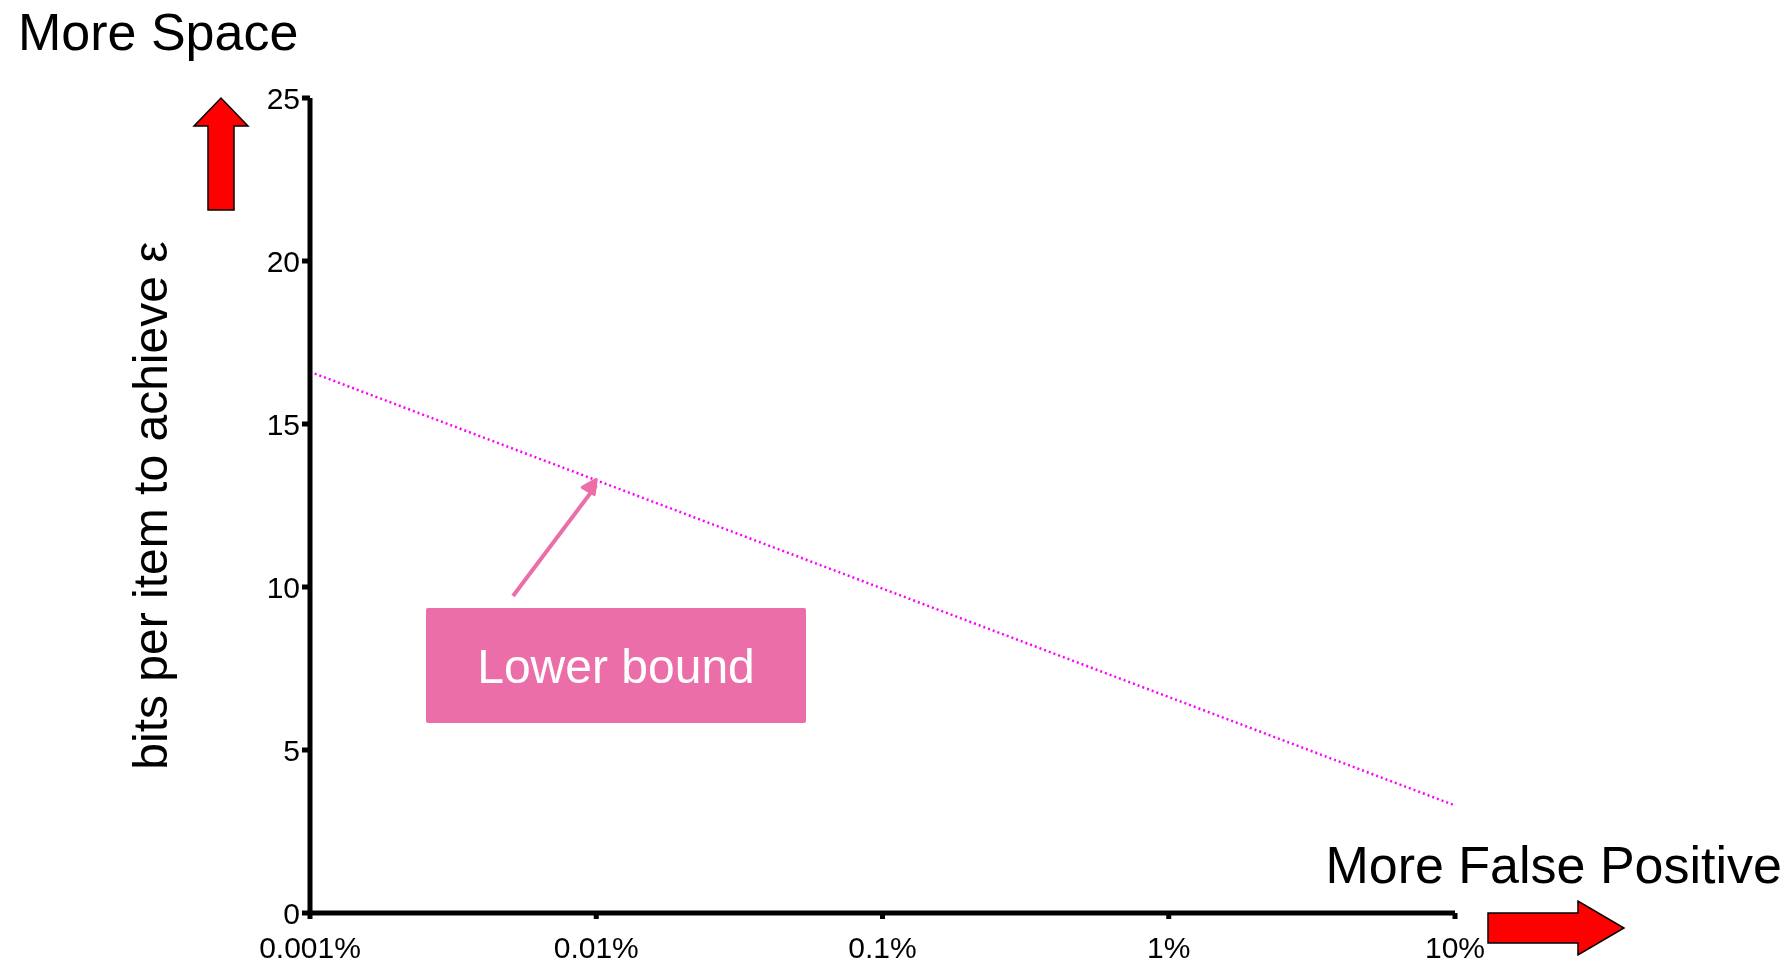 The height and width of the screenshot is (973, 1792). I want to click on y-tick-label: 0, so click(291, 913).